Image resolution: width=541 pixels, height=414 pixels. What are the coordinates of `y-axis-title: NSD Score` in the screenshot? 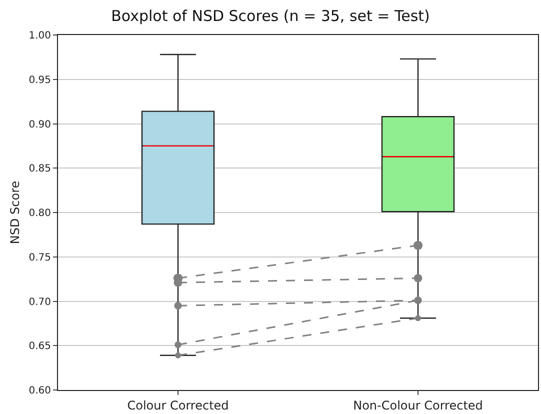 It's located at (15, 212).